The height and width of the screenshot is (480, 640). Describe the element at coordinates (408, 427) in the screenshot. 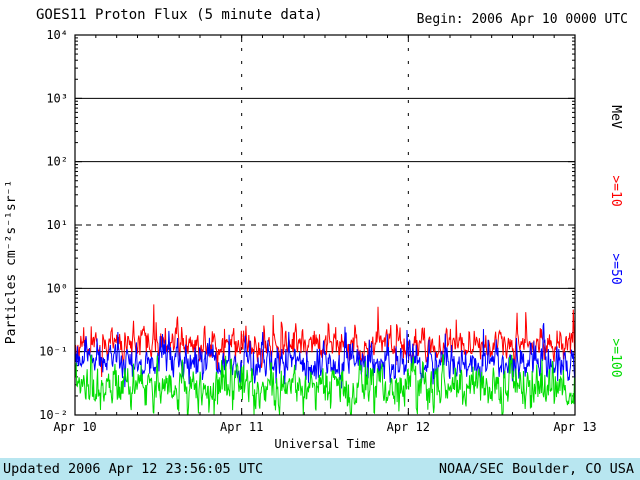

I see `x-tick-label: Apr 12` at that location.